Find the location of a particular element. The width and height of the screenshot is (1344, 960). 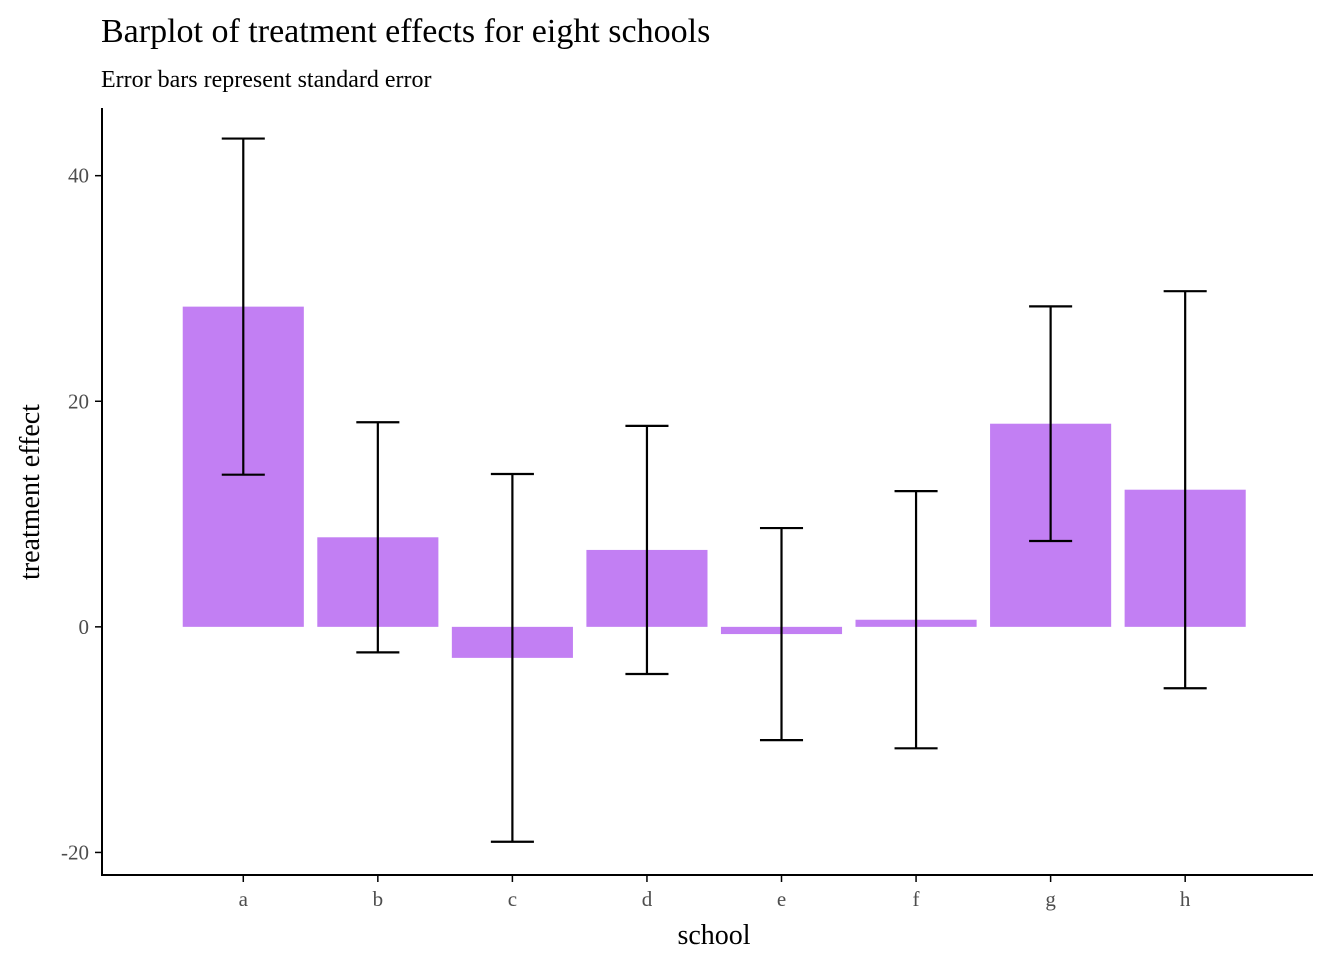

x-axis-title: school is located at coordinates (713, 935).